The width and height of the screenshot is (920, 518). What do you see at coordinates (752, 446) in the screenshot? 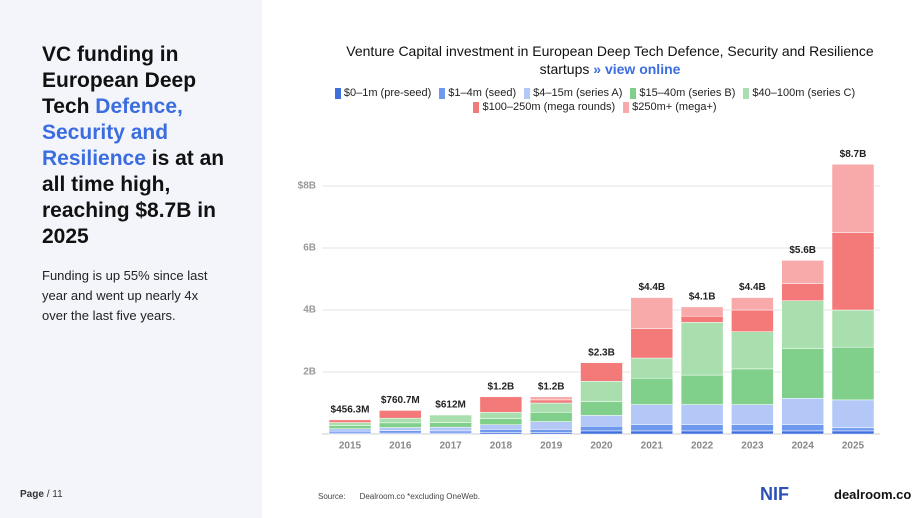
I see `x-tick-label: 2023` at bounding box center [752, 446].